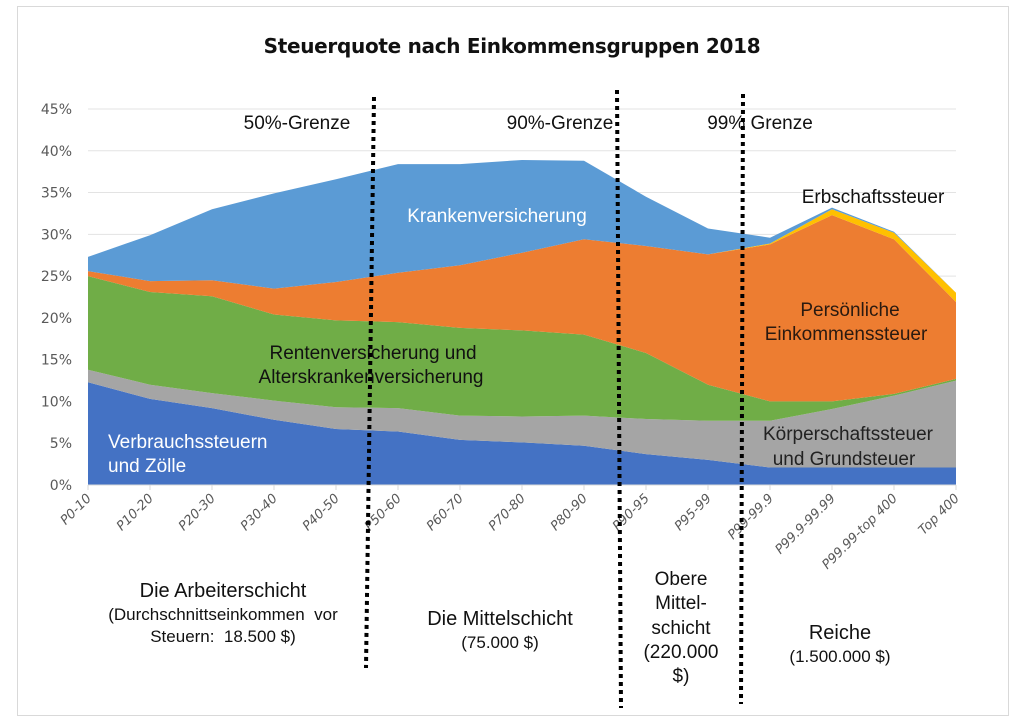 This screenshot has width=1024, height=723. Describe the element at coordinates (846, 334) in the screenshot. I see `series-label: Einkommenssteuer` at that location.